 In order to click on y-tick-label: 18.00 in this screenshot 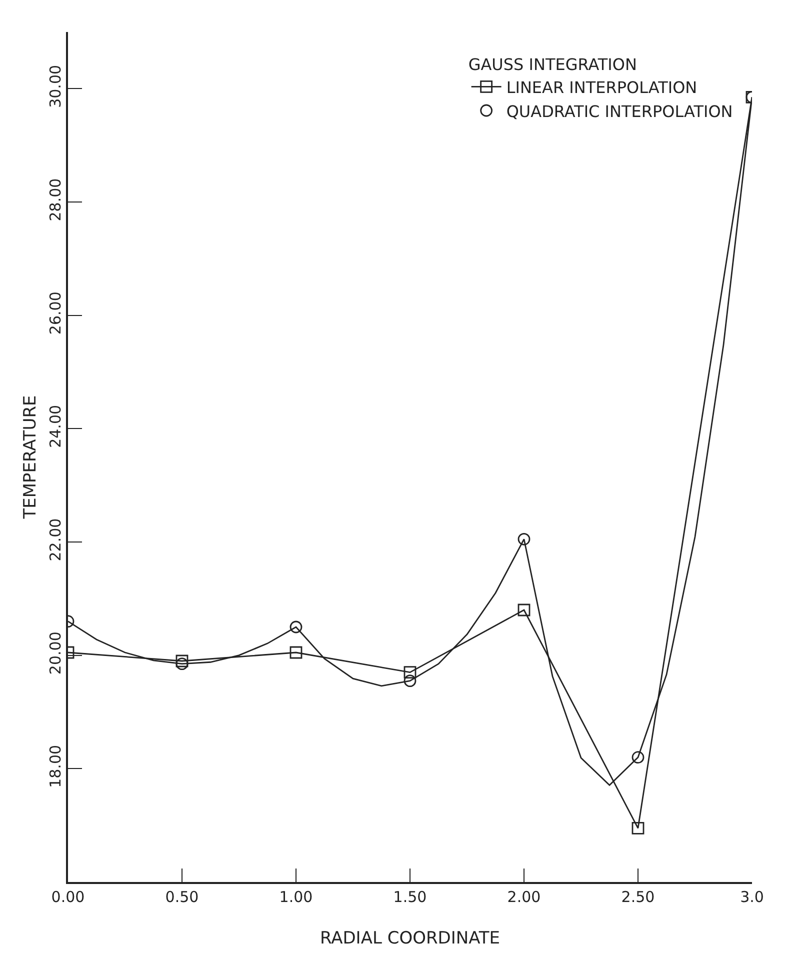, I will do `click(55, 766)`.